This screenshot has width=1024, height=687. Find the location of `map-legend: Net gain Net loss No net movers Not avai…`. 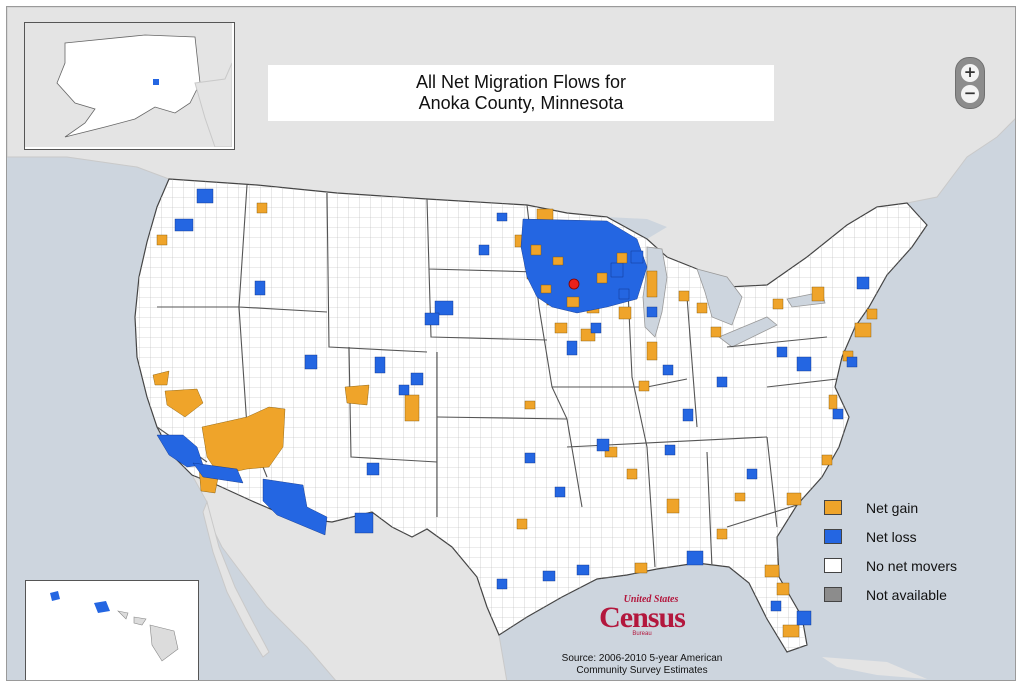

map-legend: Net gain Net loss No net movers Not avai… is located at coordinates (919, 551).